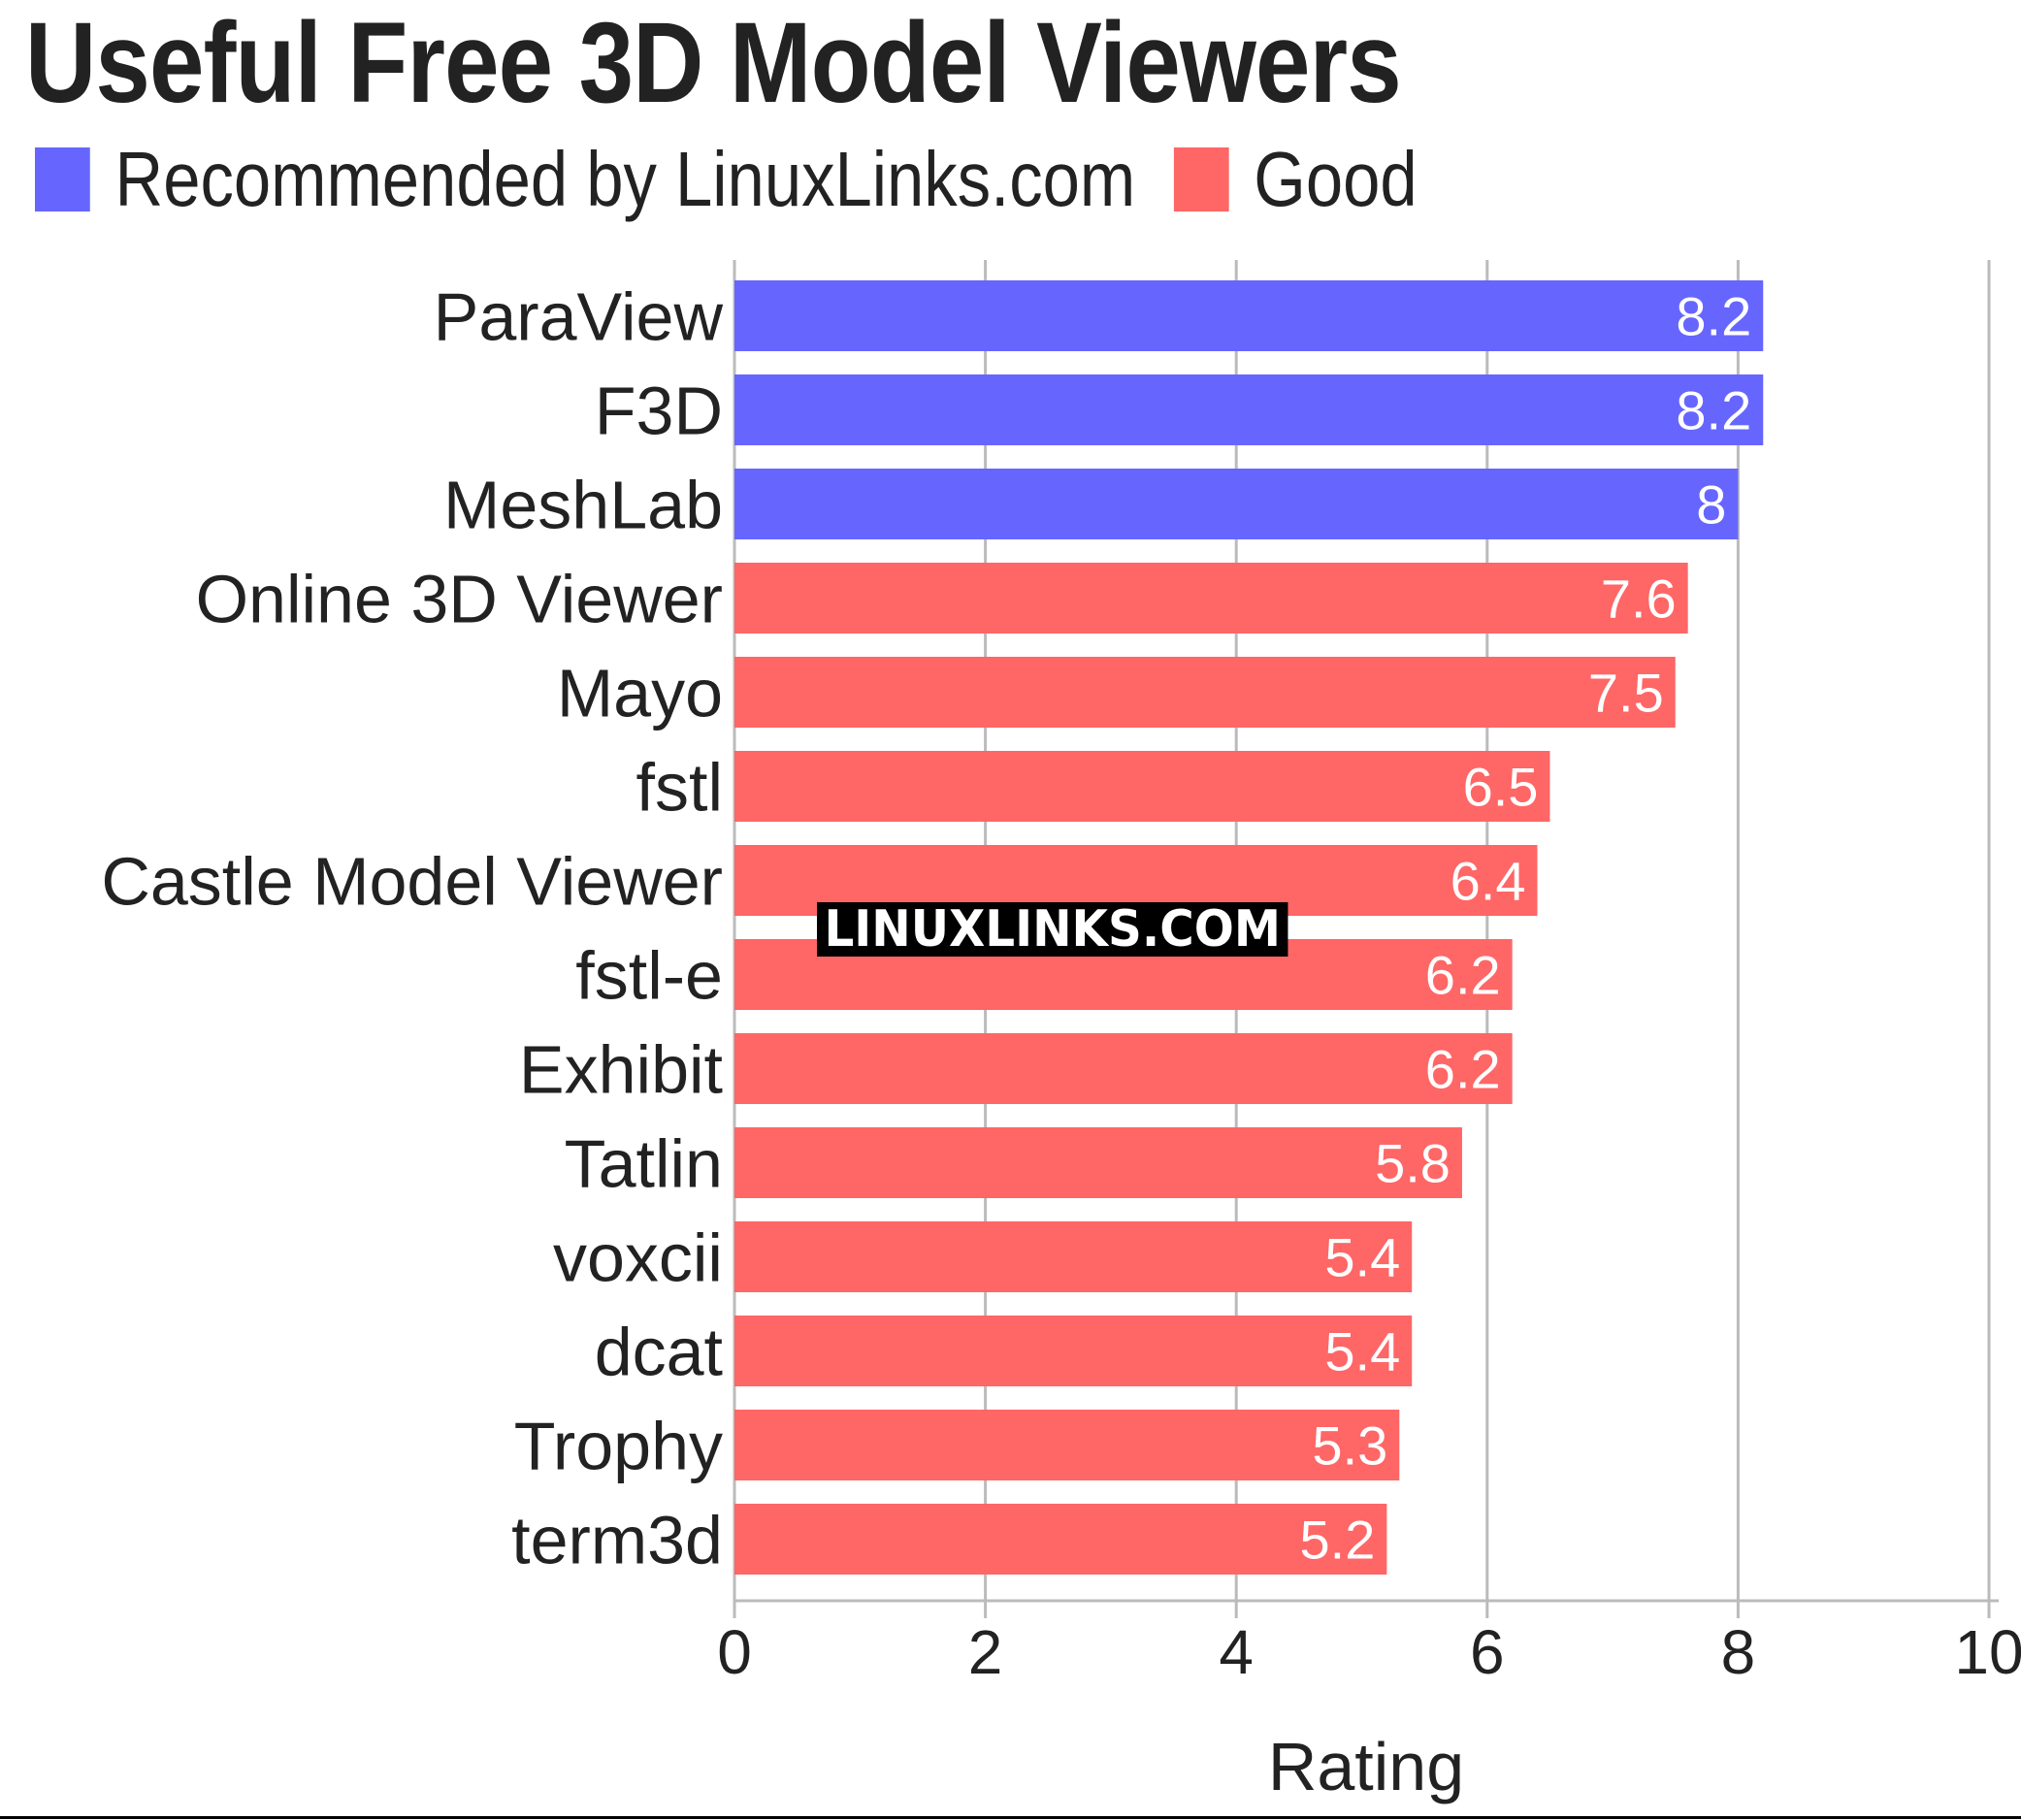 The height and width of the screenshot is (1820, 2021). I want to click on category-label: voxcii, so click(638, 1258).